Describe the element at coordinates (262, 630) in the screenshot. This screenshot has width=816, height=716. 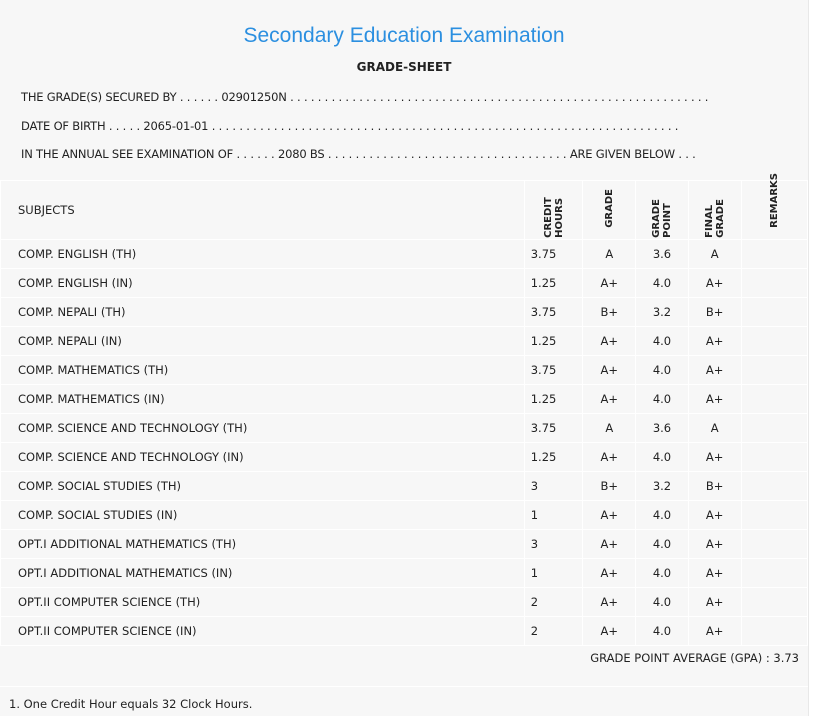
I see `subject-cell: OPT.II COMPUTER SCIENCE (IN)` at that location.